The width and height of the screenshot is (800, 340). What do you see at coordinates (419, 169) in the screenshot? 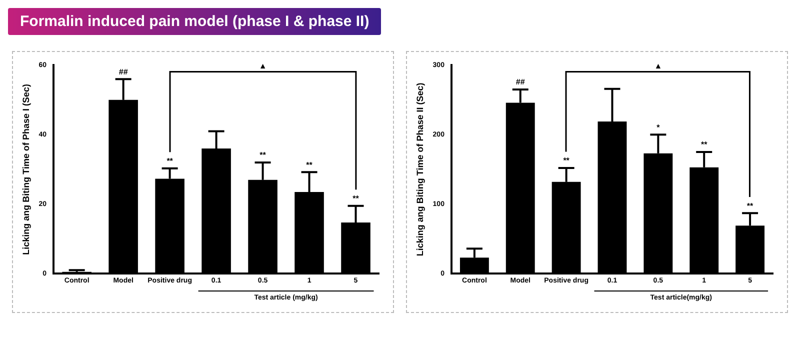
I see `y-axis-title: Licking ang Biting Time of Phase II (Sec)` at bounding box center [419, 169].